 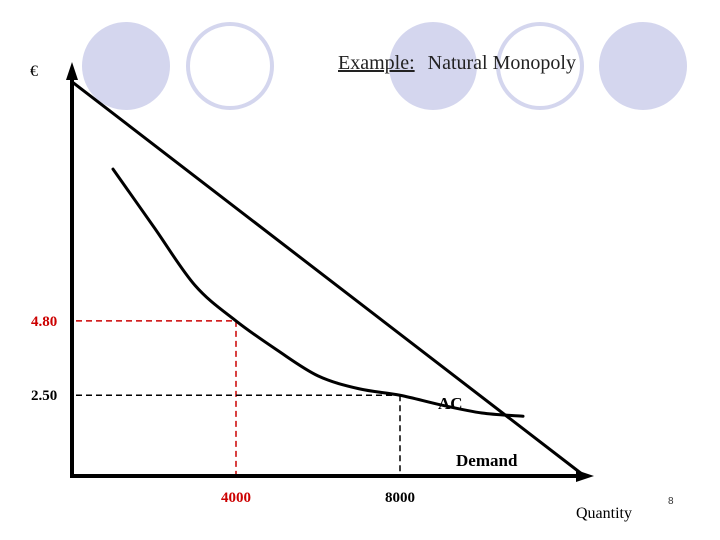 What do you see at coordinates (450, 403) in the screenshot?
I see `series-label-ac: AC` at bounding box center [450, 403].